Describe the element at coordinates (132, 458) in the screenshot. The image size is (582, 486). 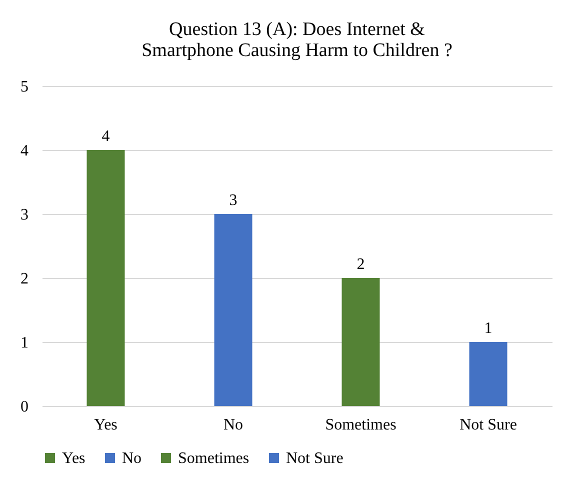
I see `legend-label: No` at that location.